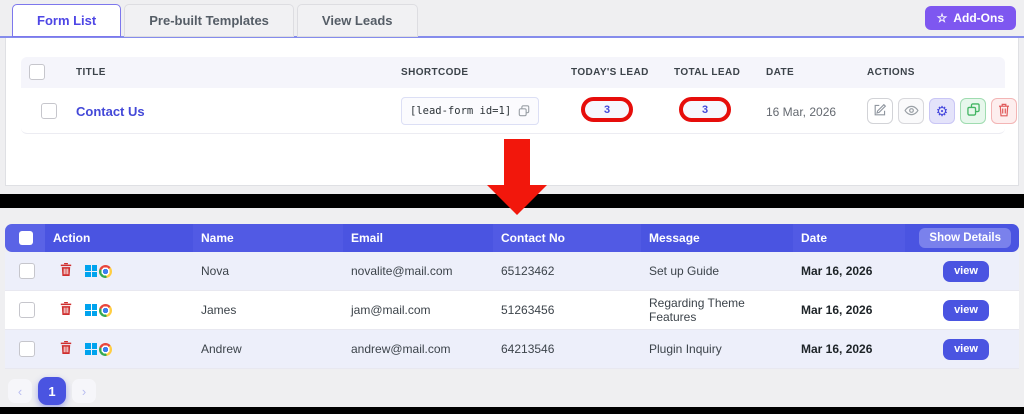  Describe the element at coordinates (780, 72) in the screenshot. I see `column-header-date: DATE` at that location.